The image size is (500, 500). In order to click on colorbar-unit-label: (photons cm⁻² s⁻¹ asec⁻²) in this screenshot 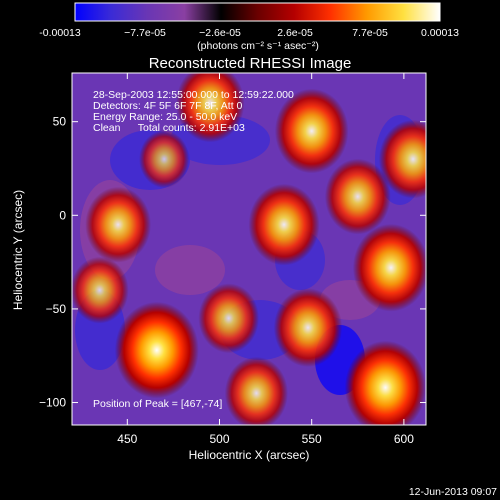, I will do `click(258, 46)`.